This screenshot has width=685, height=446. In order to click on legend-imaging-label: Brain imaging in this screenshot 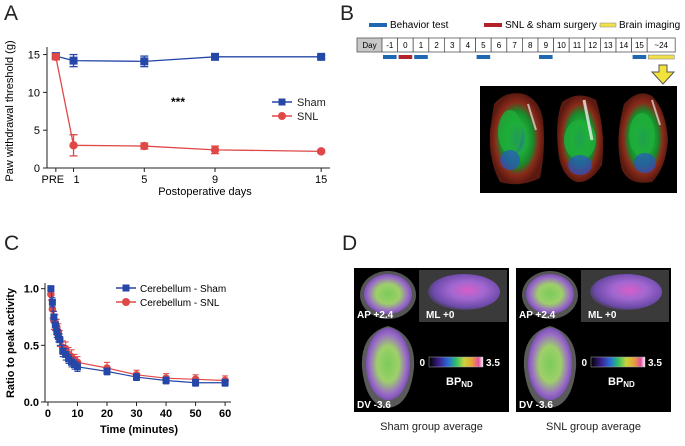, I will do `click(649, 25)`.